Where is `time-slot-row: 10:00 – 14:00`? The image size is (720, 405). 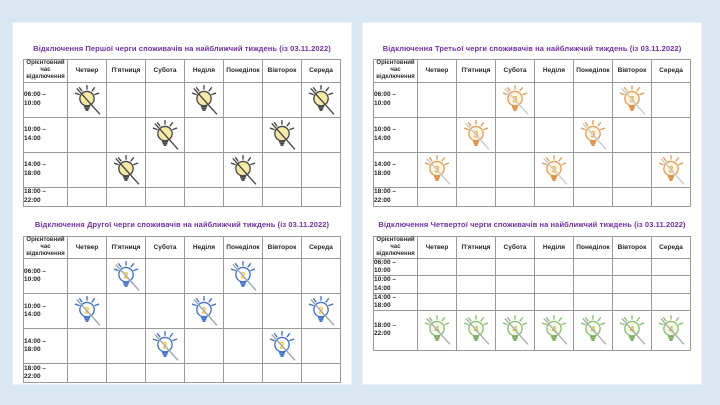 time-slot-row: 10:00 – 14:00 is located at coordinates (532, 284).